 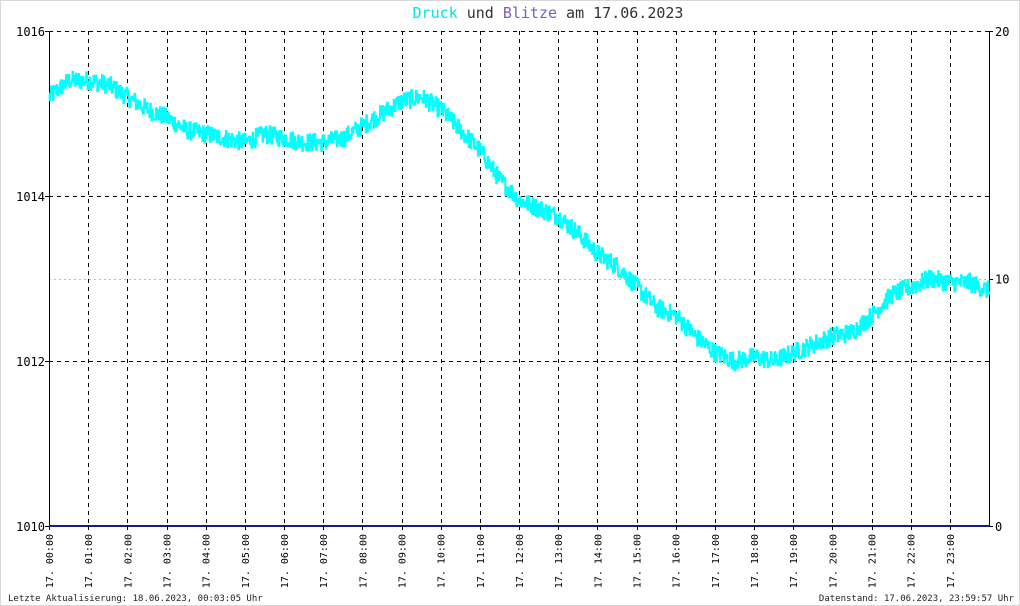 What do you see at coordinates (30, 197) in the screenshot?
I see `y-left-tick-label: 1014` at bounding box center [30, 197].